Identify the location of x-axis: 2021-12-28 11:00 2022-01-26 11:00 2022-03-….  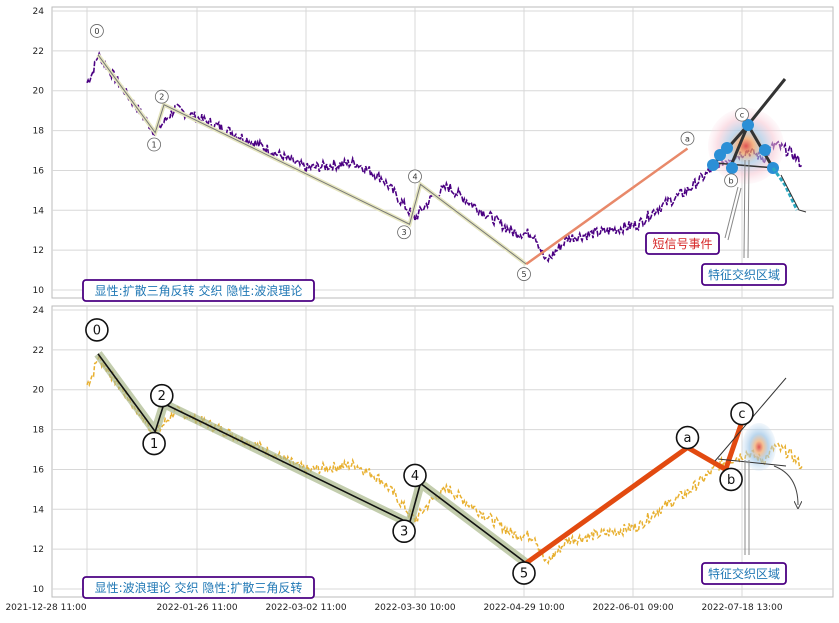
(393, 608).